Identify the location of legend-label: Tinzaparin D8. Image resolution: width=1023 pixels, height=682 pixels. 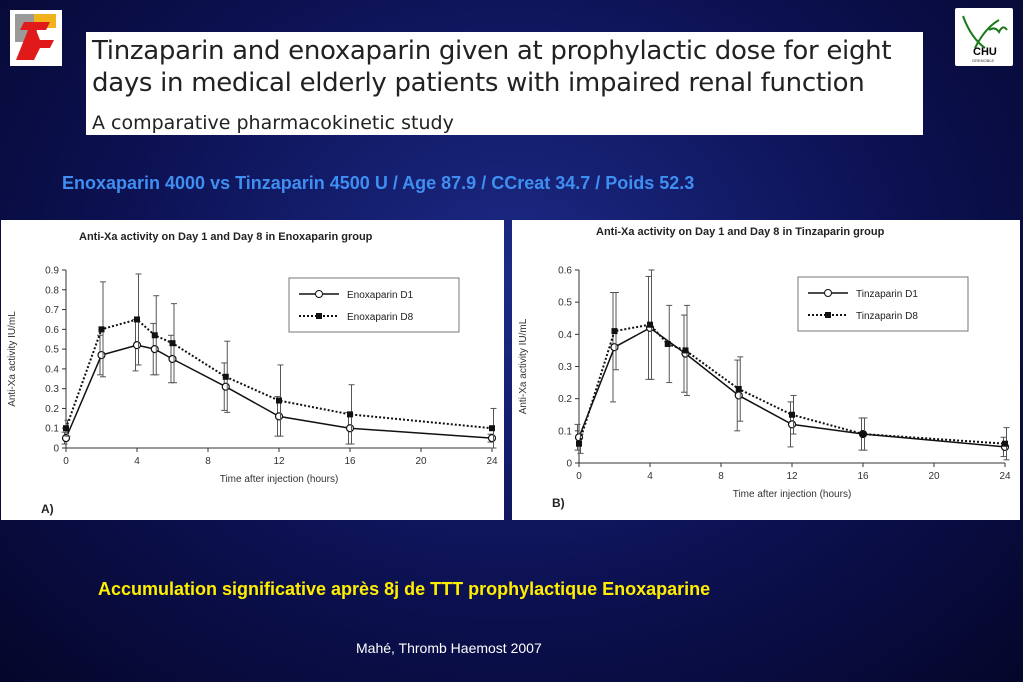
(887, 316).